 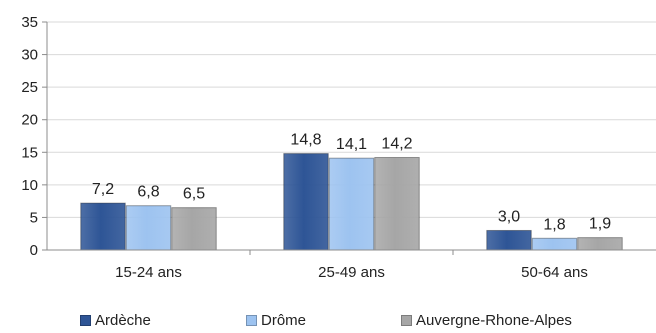 I want to click on data-label: 7,2, so click(x=103, y=189).